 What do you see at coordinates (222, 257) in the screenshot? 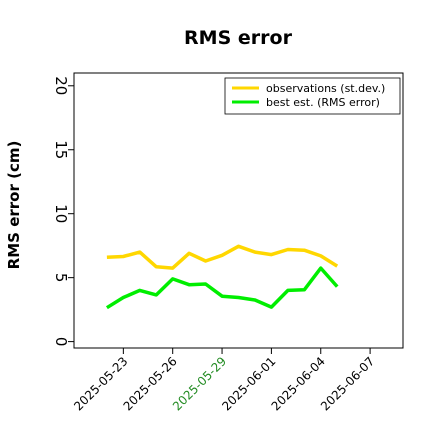
I see `series-line-observations` at bounding box center [222, 257].